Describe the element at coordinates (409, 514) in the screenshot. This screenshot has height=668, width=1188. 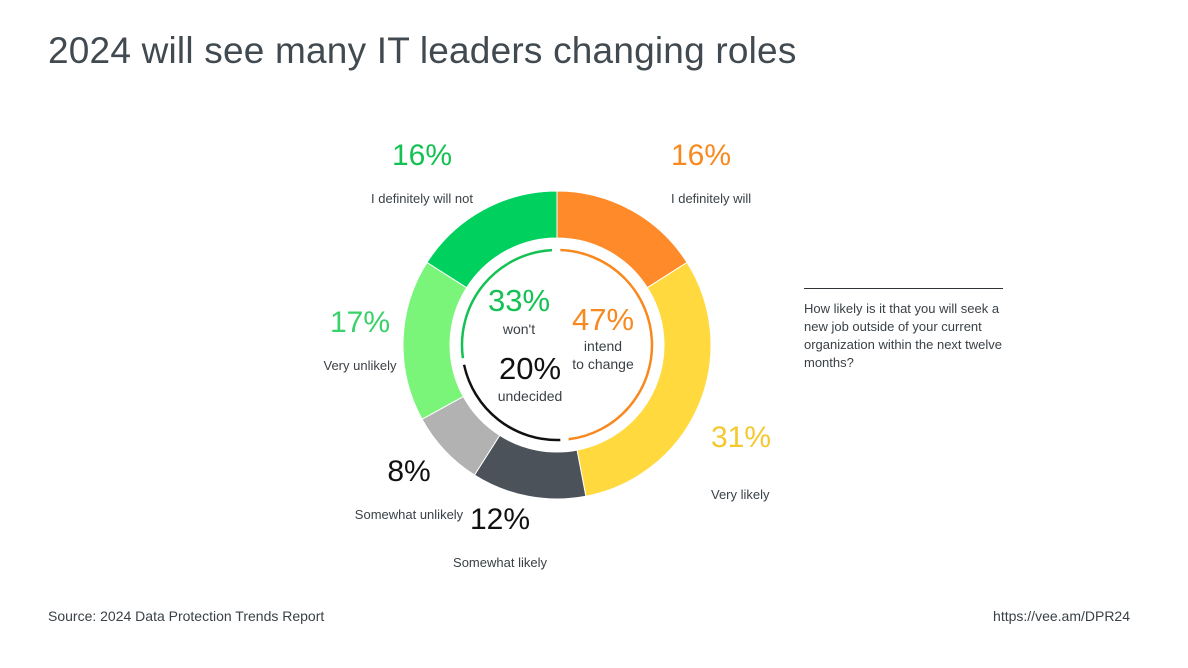
I see `category-label-somewhat-unlikely: Somewhat unlikely` at that location.